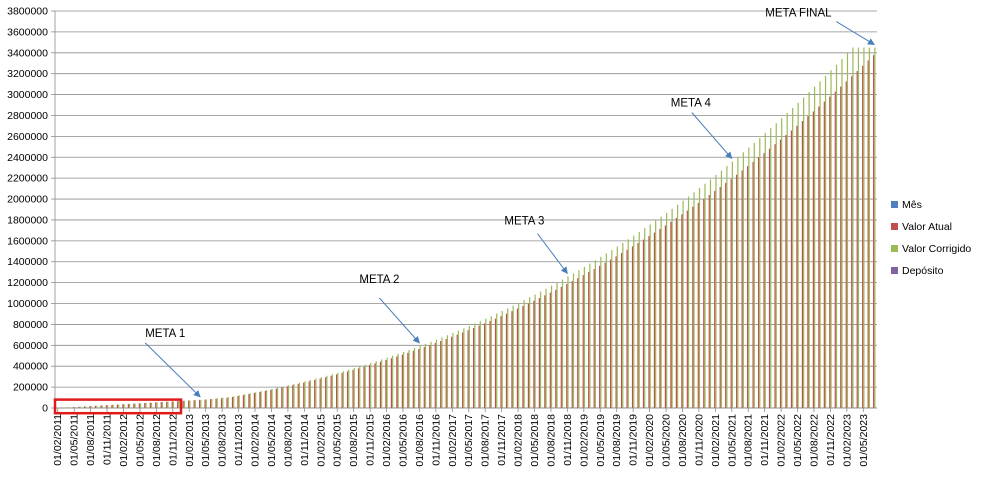 The width and height of the screenshot is (986, 479). I want to click on y-tick-label: 800000, so click(30, 325).